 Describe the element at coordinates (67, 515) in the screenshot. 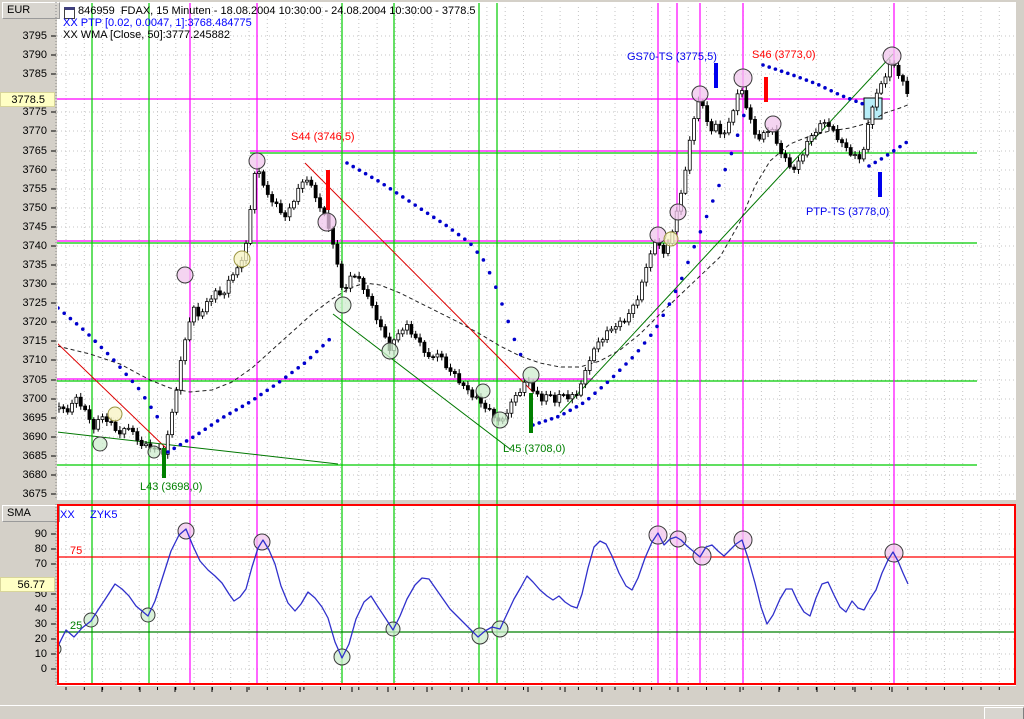

I see `oscillator-xx-legend: XX` at that location.